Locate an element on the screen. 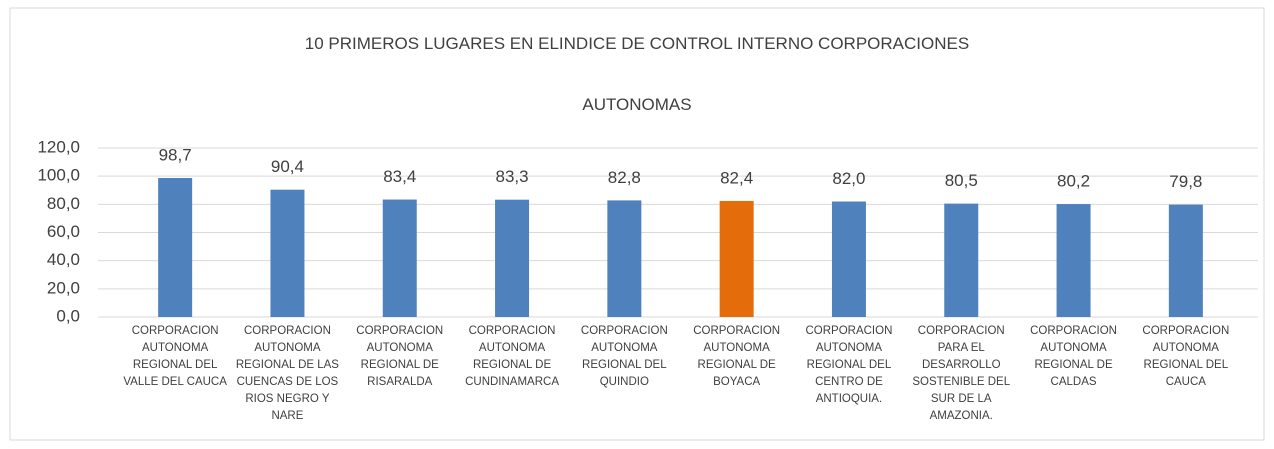 The image size is (1274, 449). value-label: 79,8 is located at coordinates (1185, 181).